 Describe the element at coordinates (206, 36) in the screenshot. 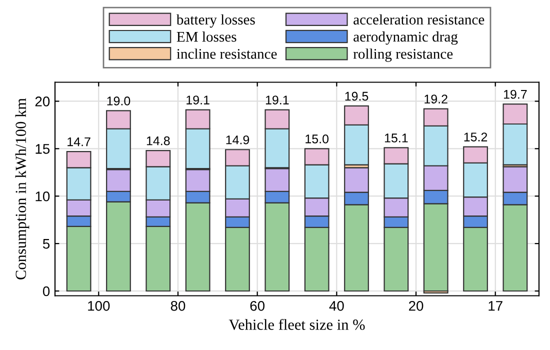

I see `legend-label: EM losses` at that location.